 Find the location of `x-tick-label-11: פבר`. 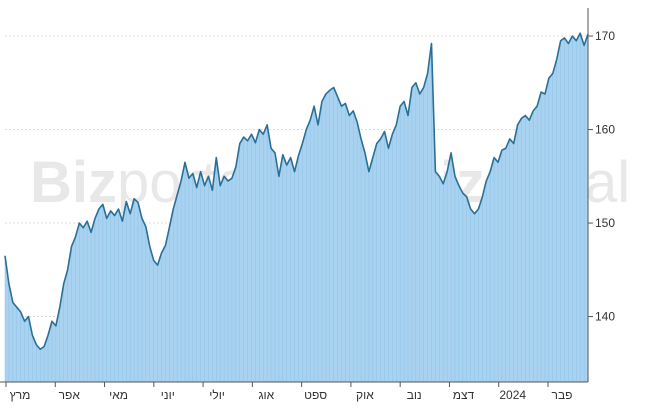

x-tick-label-11: פבר is located at coordinates (562, 395).